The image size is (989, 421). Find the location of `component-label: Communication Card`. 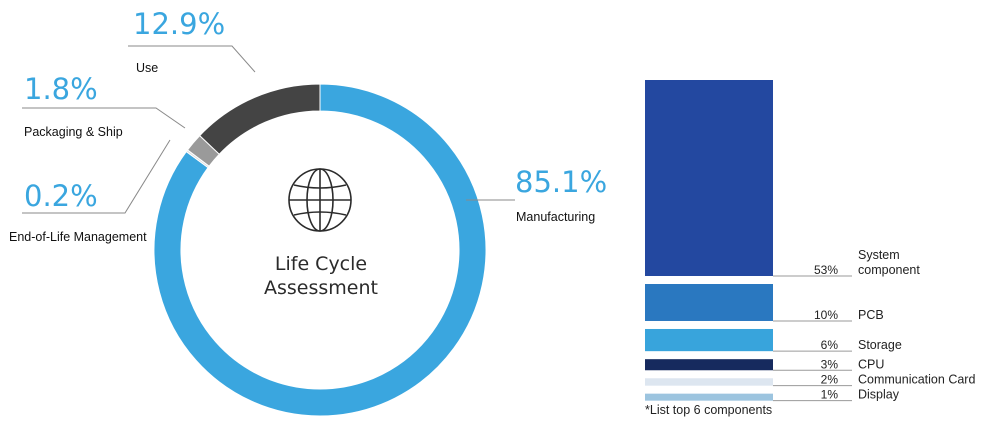

component-label: Communication Card is located at coordinates (916, 380).